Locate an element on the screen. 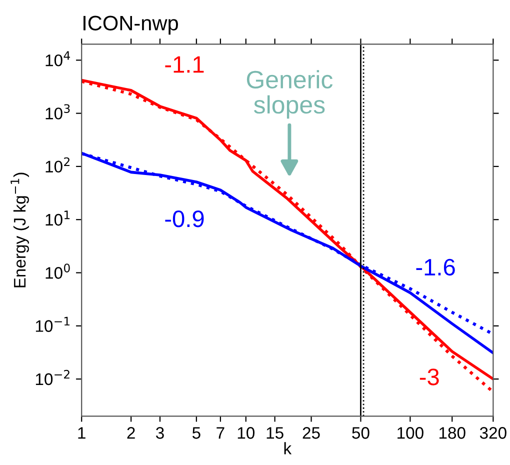 The width and height of the screenshot is (510, 465). chart-title: ICON-nwp is located at coordinates (131, 25).